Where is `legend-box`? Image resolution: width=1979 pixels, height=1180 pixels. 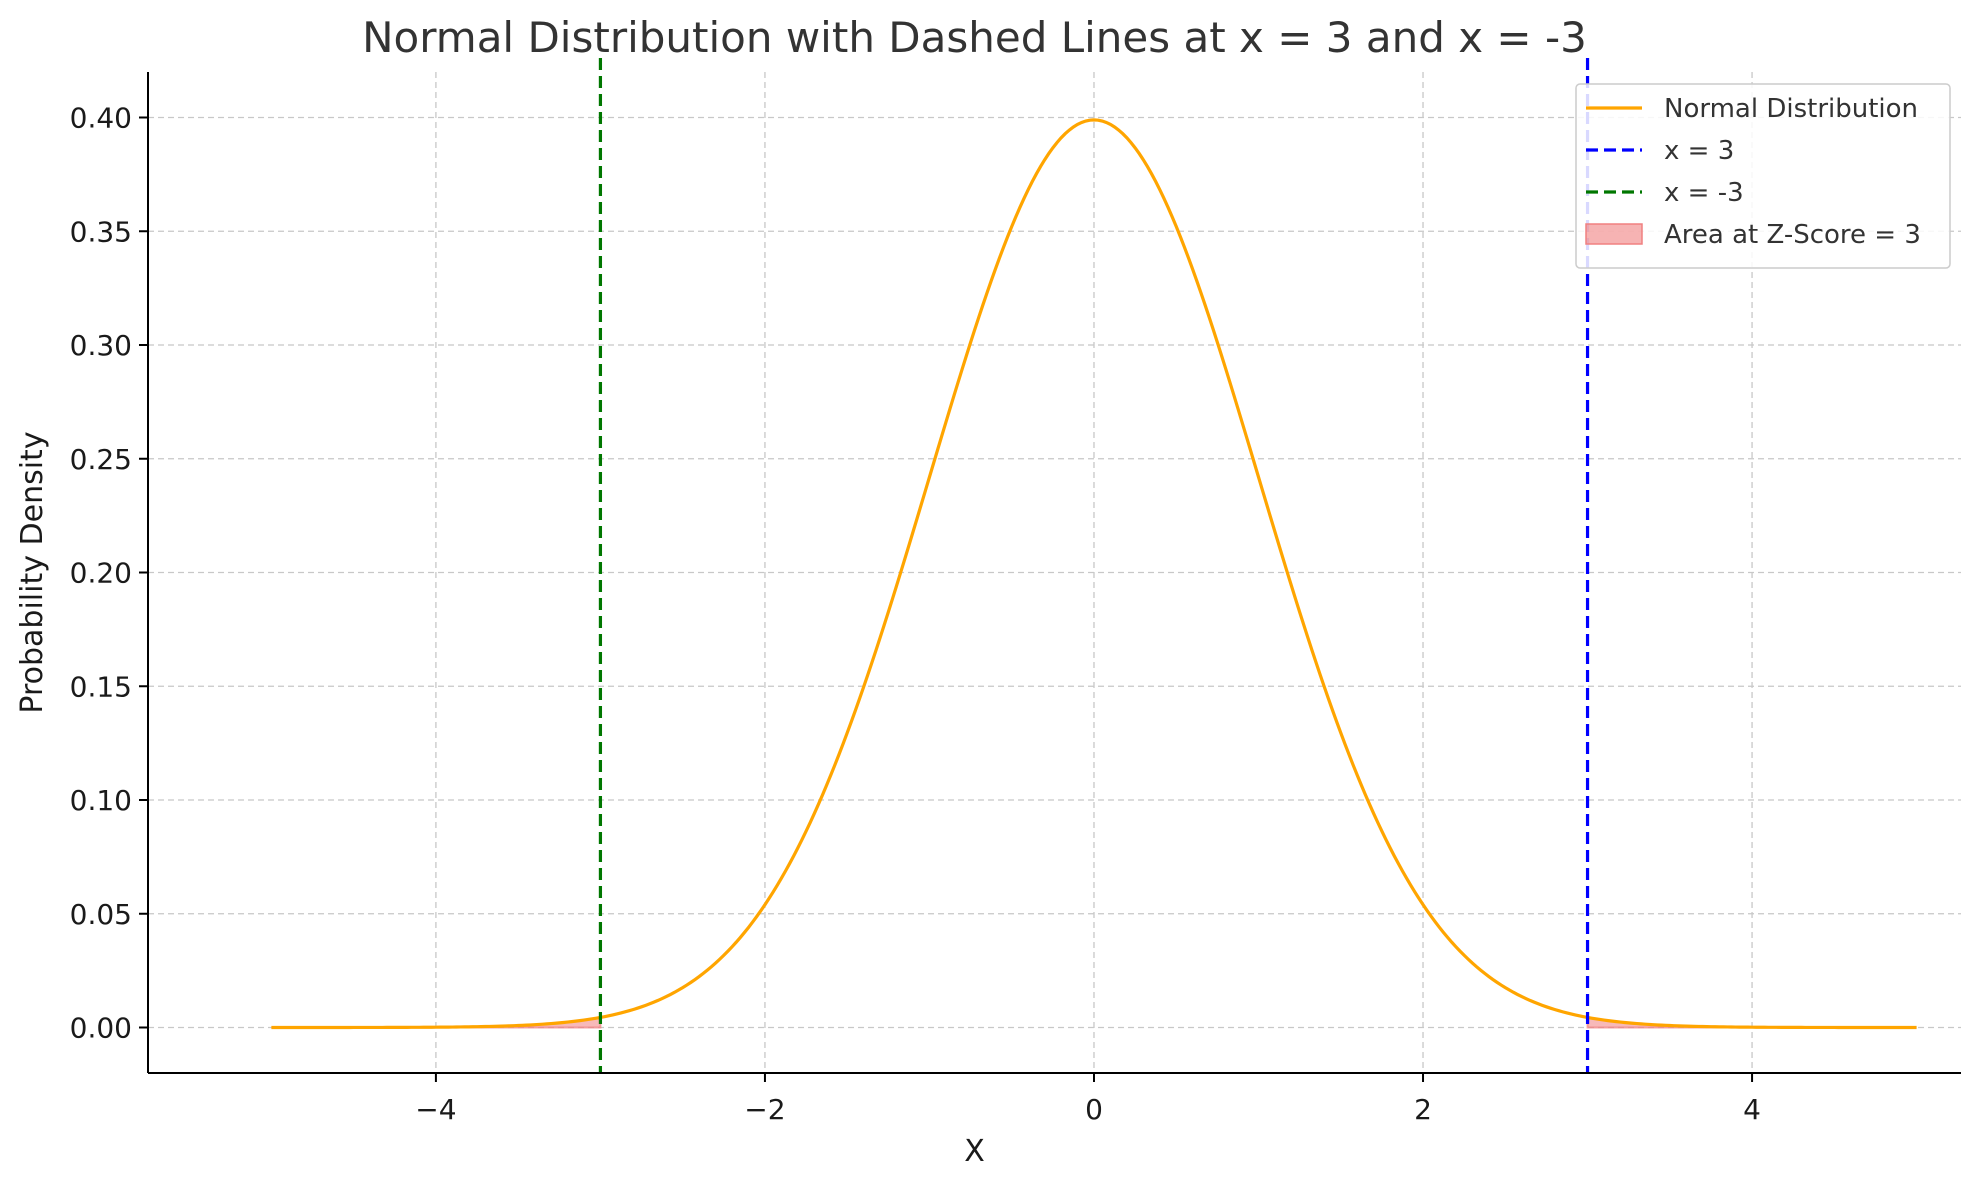
legend-box is located at coordinates (1763, 176).